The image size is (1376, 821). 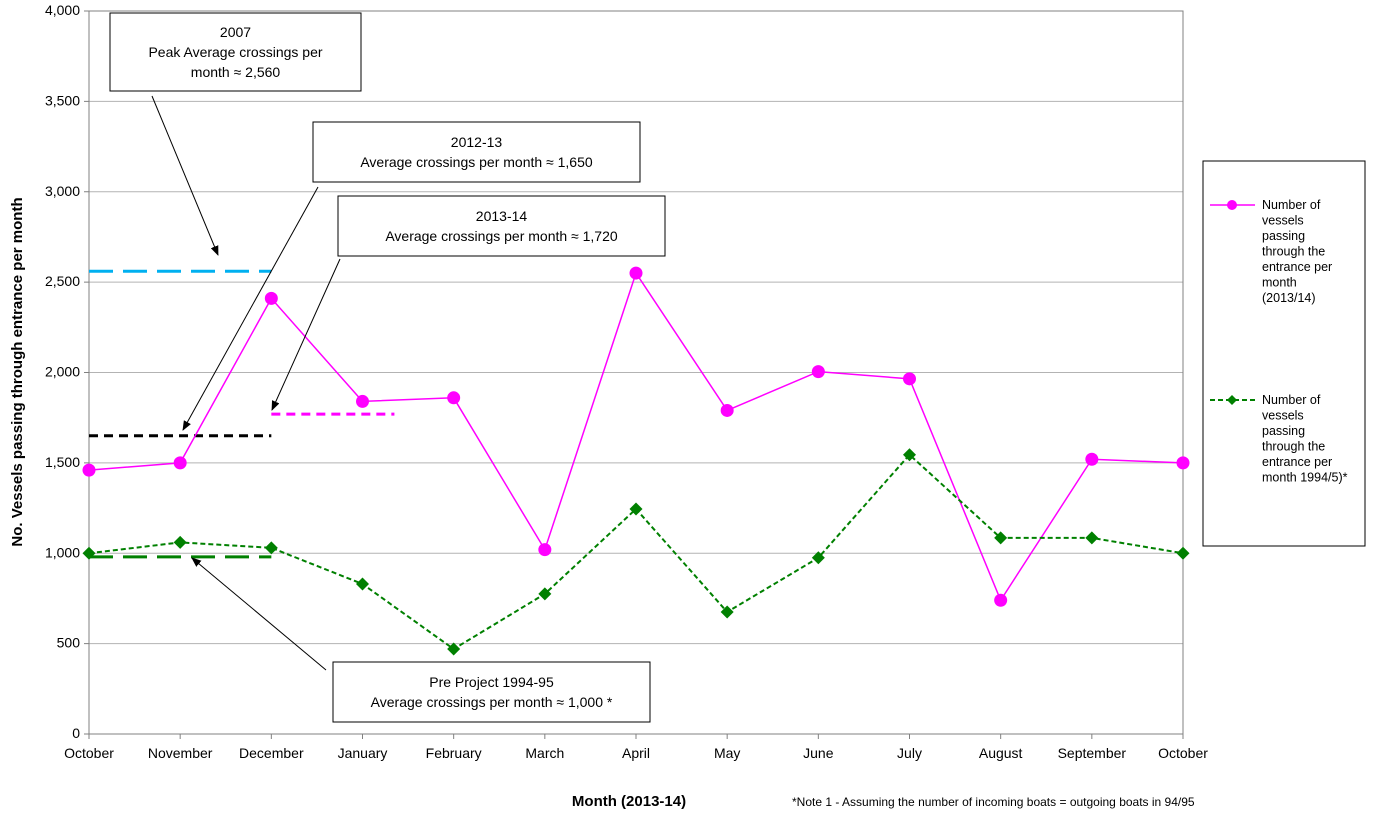 What do you see at coordinates (69, 643) in the screenshot?
I see `y-tick-label: 500` at bounding box center [69, 643].